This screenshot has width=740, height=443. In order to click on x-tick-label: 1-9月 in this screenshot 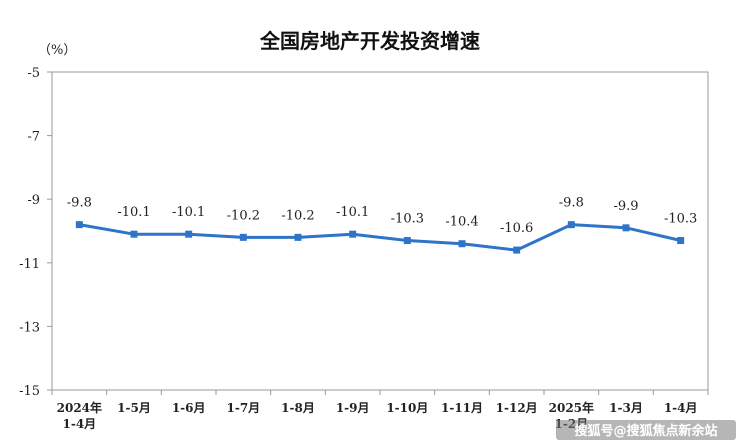, I will do `click(353, 408)`.